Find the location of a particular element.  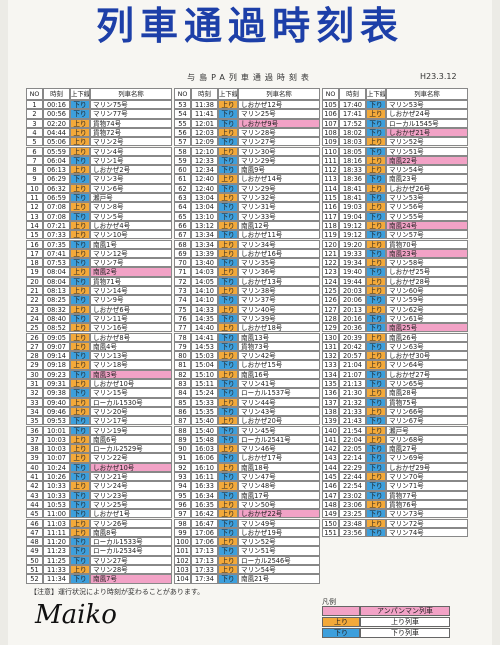

train-name: 南風13号 is located at coordinates (279, 337).